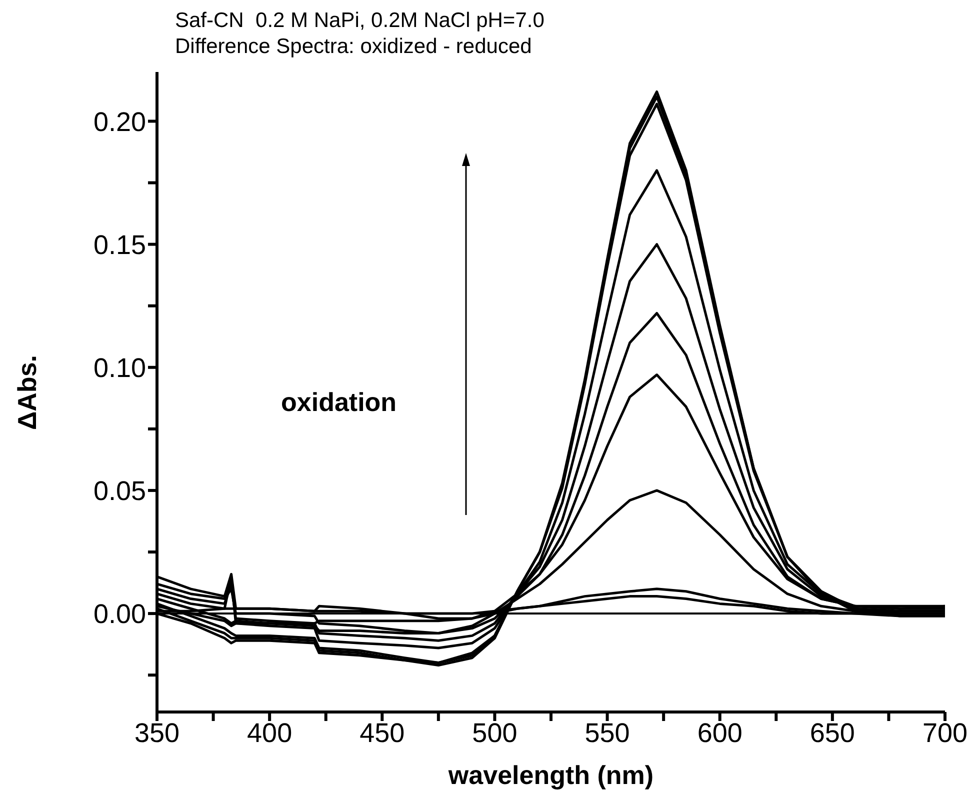 This screenshot has width=980, height=812. I want to click on y-tick-label: 0.15, so click(119, 245).